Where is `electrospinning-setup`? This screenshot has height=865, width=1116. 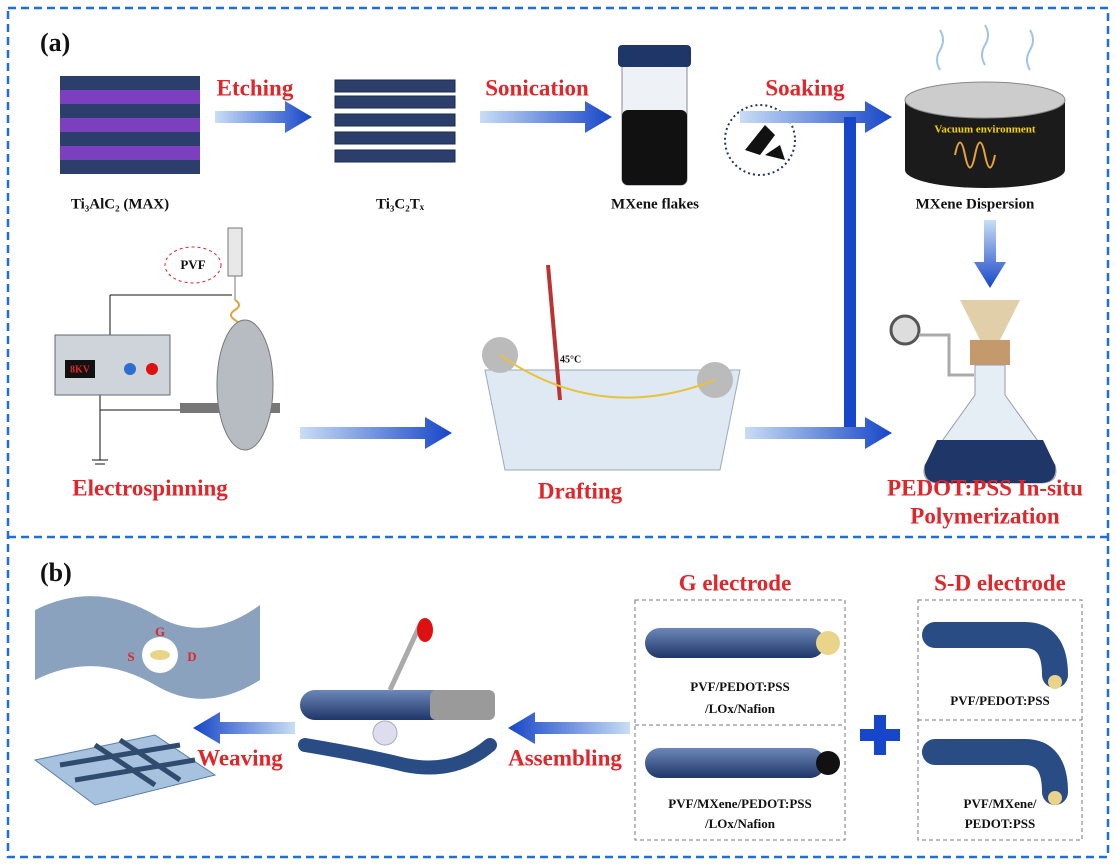
electrospinning-setup is located at coordinates (167, 346).